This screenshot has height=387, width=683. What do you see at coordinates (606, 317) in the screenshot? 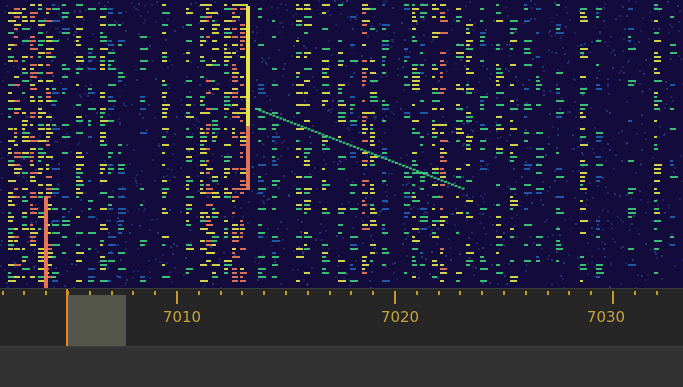
I see `freq-label-7030: 7030` at bounding box center [606, 317].